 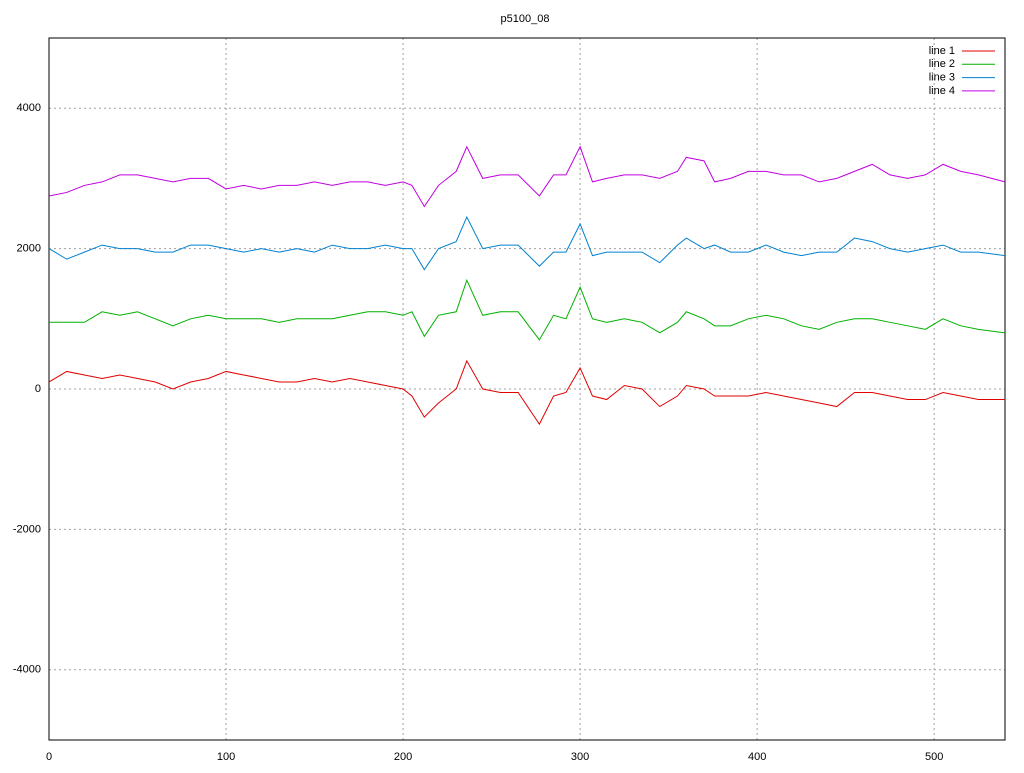 I want to click on x-tick-label: 300, so click(x=580, y=757).